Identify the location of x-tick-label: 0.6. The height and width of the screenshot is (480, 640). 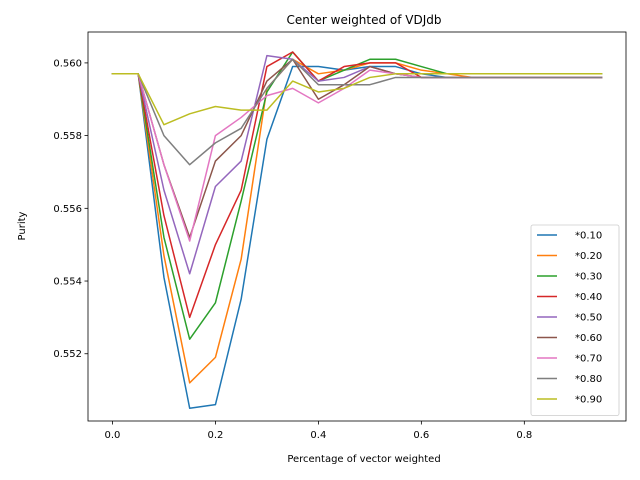
(421, 435).